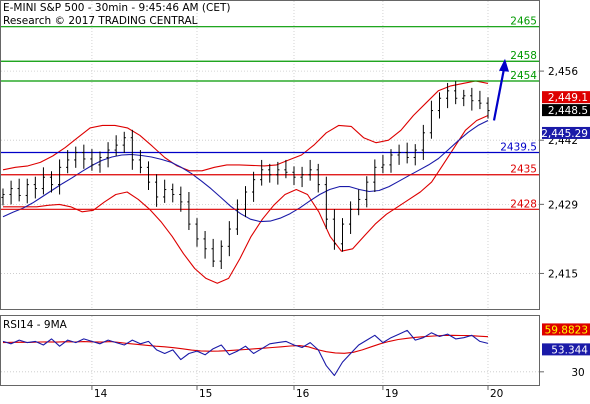 The image size is (590, 404). Describe the element at coordinates (563, 205) in the screenshot. I see `price-axis-label: 2,429` at that location.